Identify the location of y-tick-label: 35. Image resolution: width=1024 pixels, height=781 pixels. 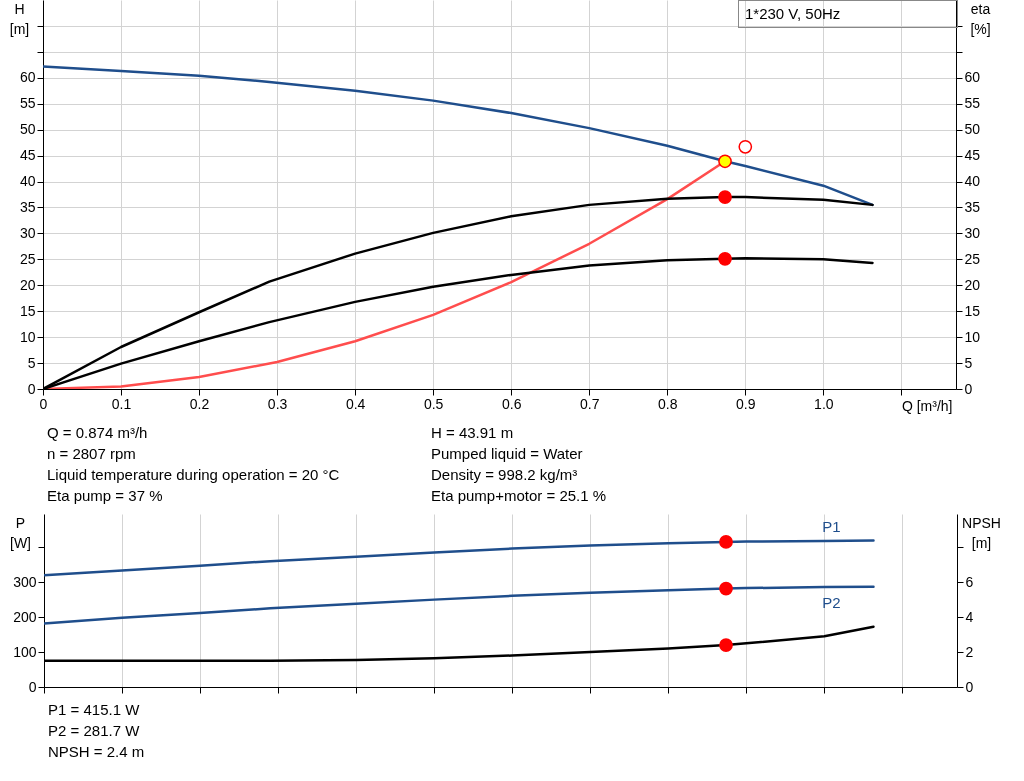
(27, 206).